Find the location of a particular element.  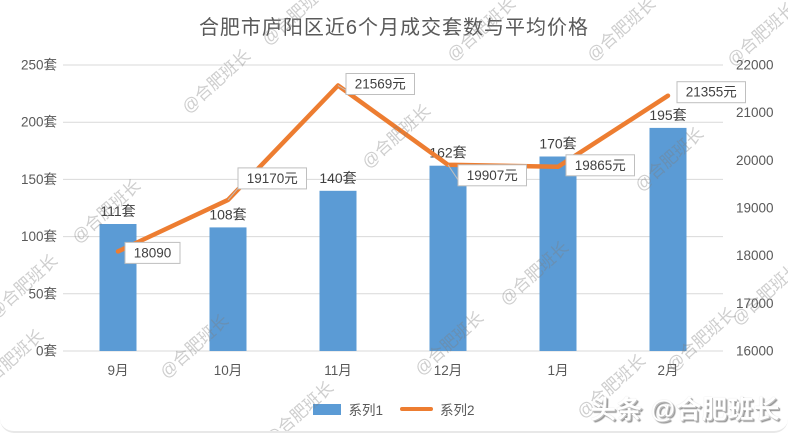

line-value-label: 21355元 is located at coordinates (711, 92).